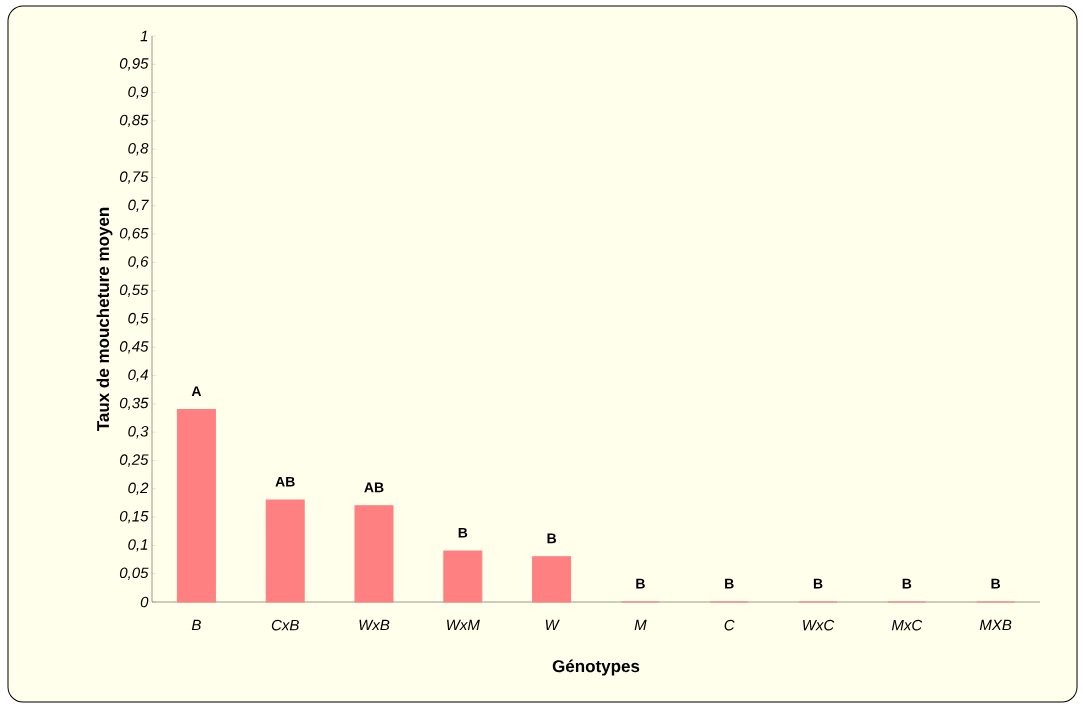 This screenshot has width=1083, height=706. I want to click on x-tick-label: B, so click(196, 625).